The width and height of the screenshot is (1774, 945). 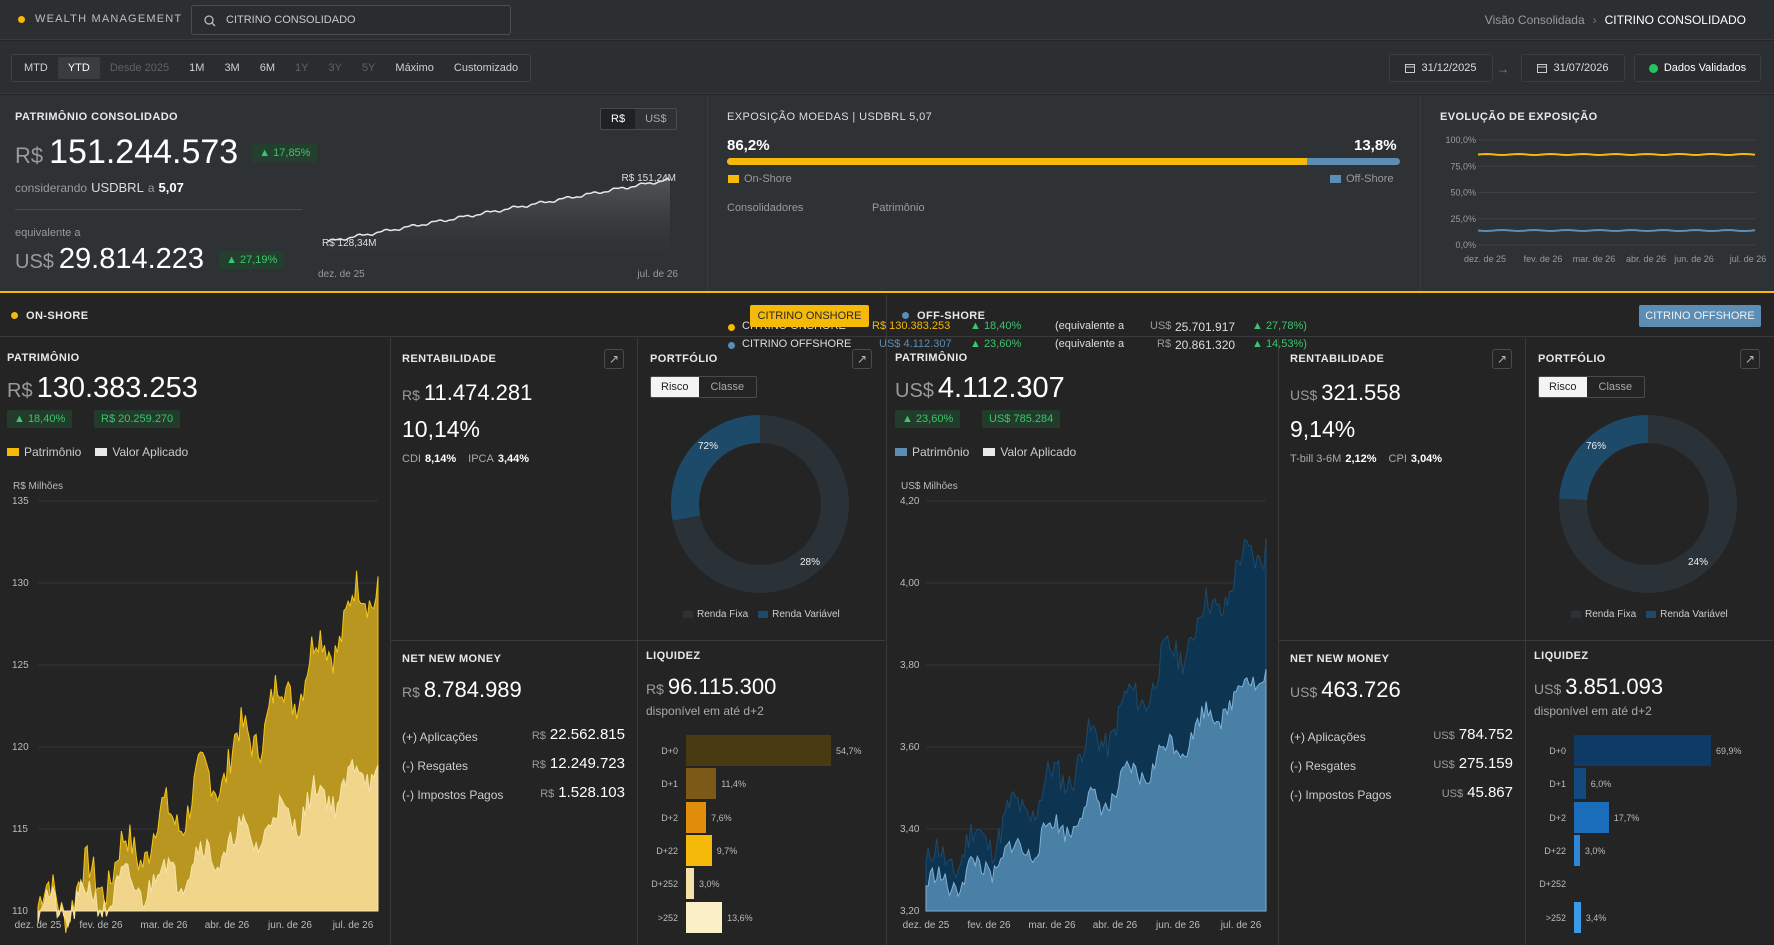 What do you see at coordinates (57, 316) in the screenshot?
I see `onshore-label: ON-SHORE` at bounding box center [57, 316].